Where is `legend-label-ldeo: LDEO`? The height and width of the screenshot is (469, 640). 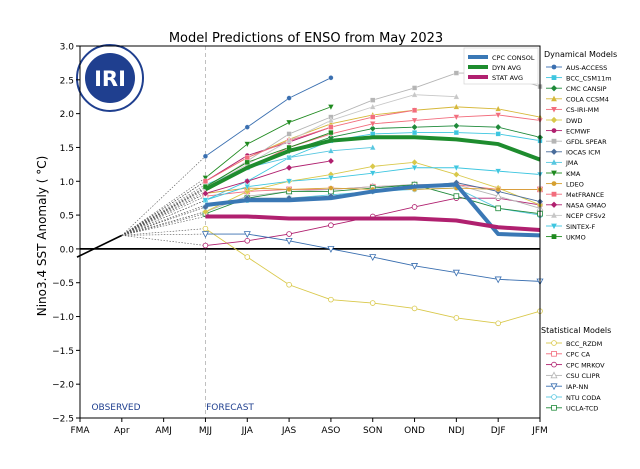 legend-label-ldeo: LDEO is located at coordinates (575, 184).